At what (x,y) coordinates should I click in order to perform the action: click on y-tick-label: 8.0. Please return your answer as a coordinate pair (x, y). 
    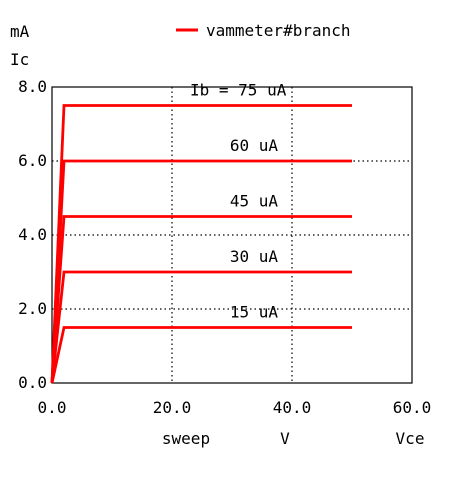
    Looking at the image, I should click on (32, 86).